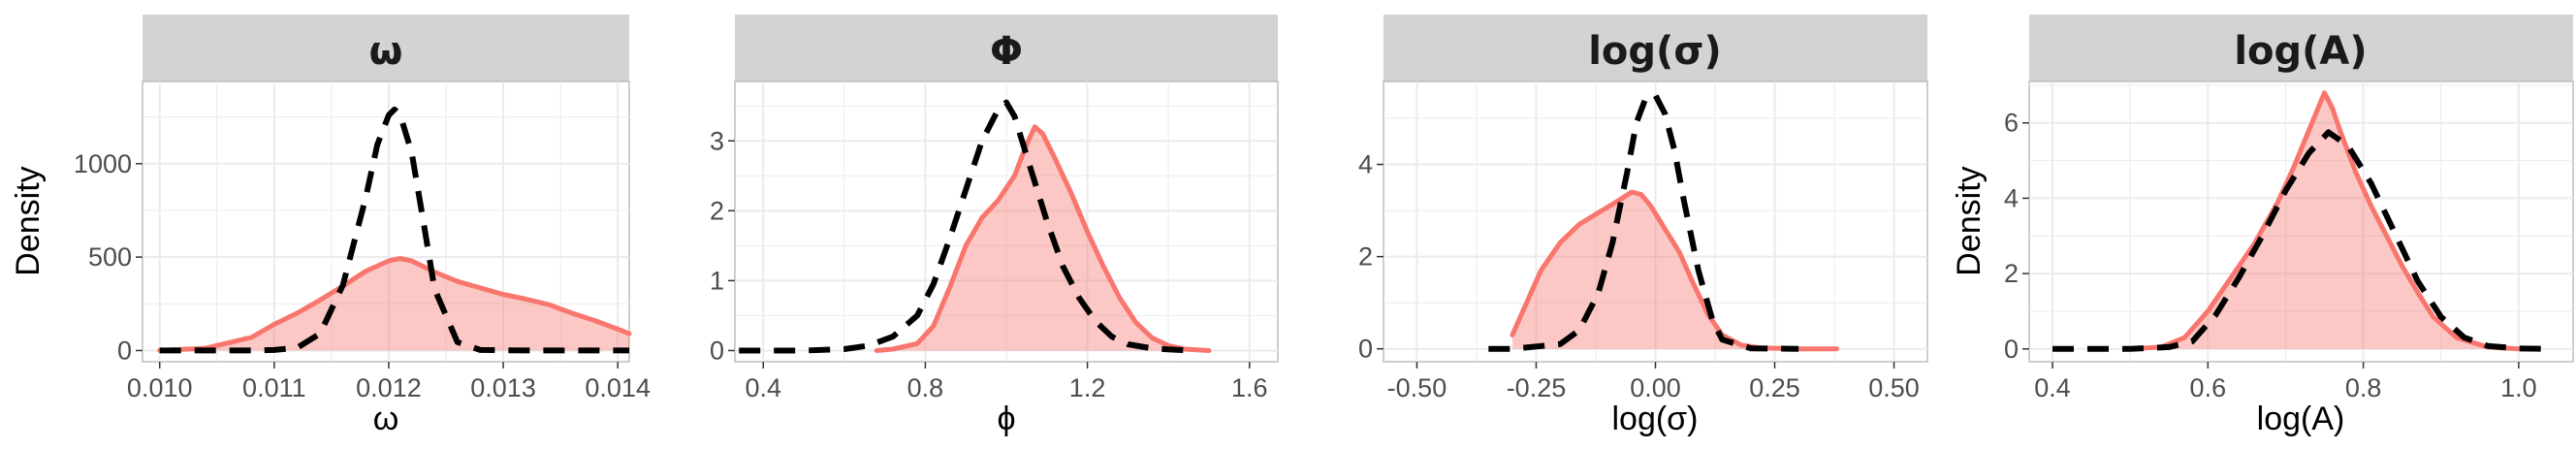 The height and width of the screenshot is (449, 2576). What do you see at coordinates (1006, 51) in the screenshot?
I see `panel-phi-strip-title: Φ` at bounding box center [1006, 51].